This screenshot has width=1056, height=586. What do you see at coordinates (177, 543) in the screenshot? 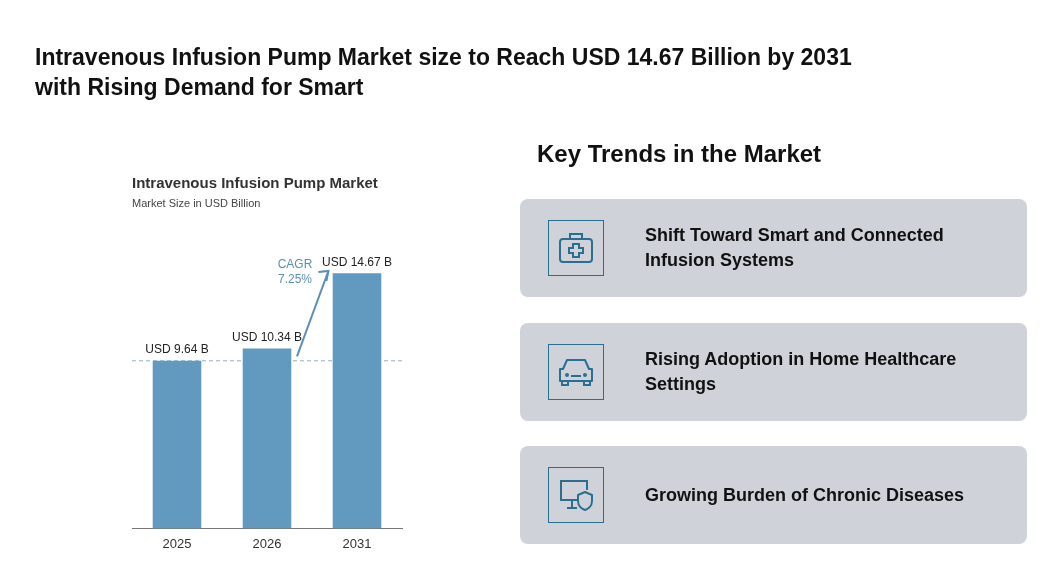
I see `x-tick-label: 2025` at bounding box center [177, 543].